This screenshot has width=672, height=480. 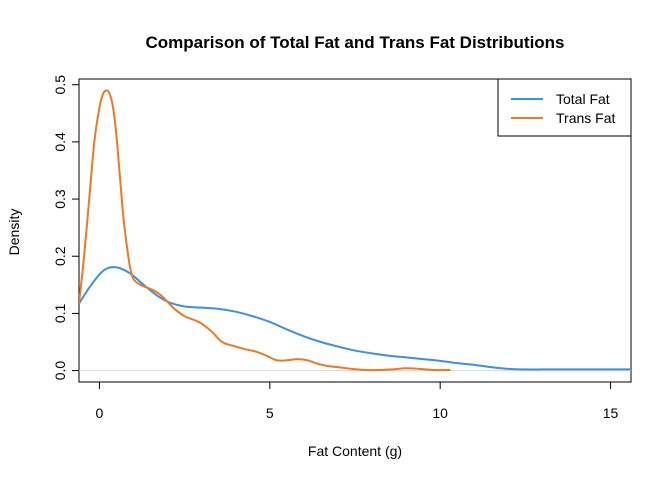 I want to click on y-tick-label: 0.5, so click(x=60, y=85).